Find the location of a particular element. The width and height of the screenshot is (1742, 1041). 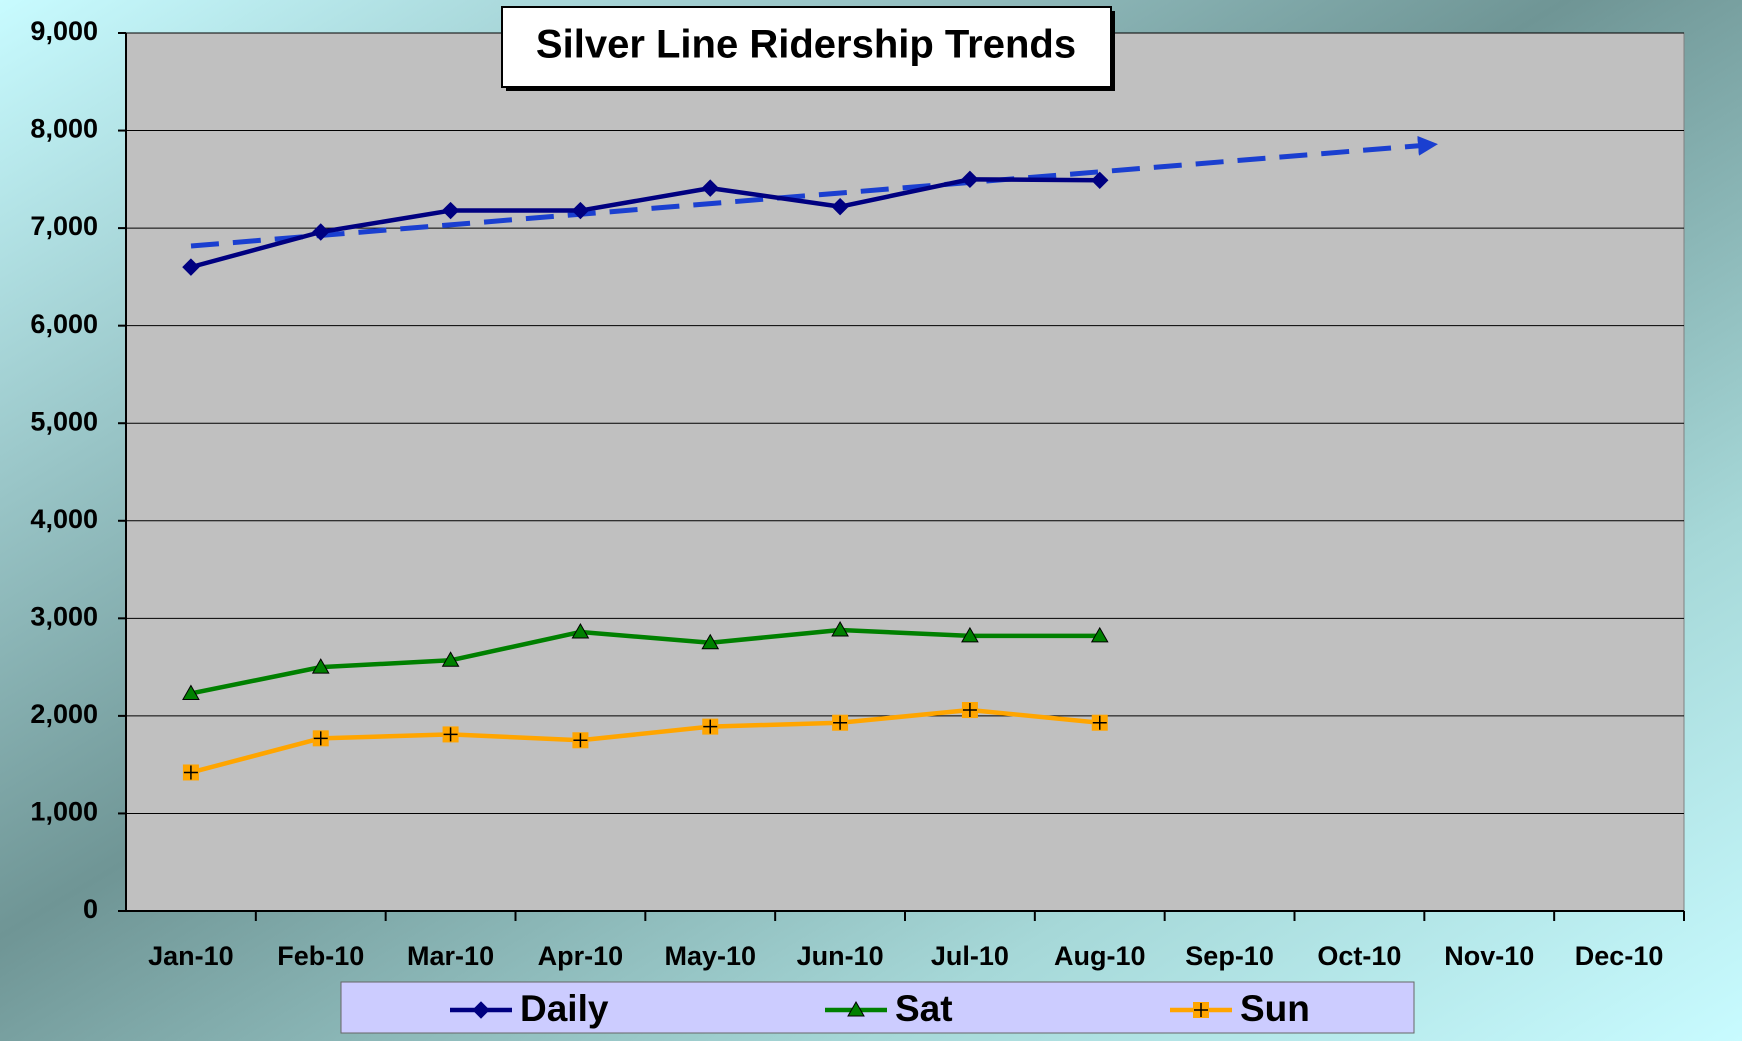

y-tick-label: 1,000 is located at coordinates (64, 812).